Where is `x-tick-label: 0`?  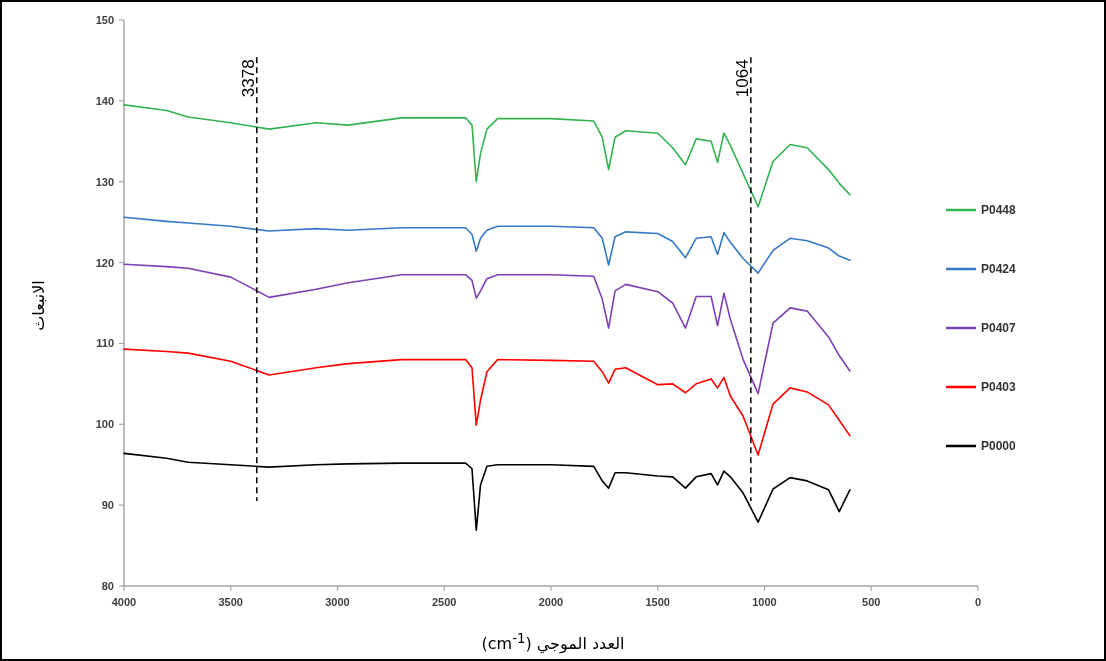 x-tick-label: 0 is located at coordinates (978, 602).